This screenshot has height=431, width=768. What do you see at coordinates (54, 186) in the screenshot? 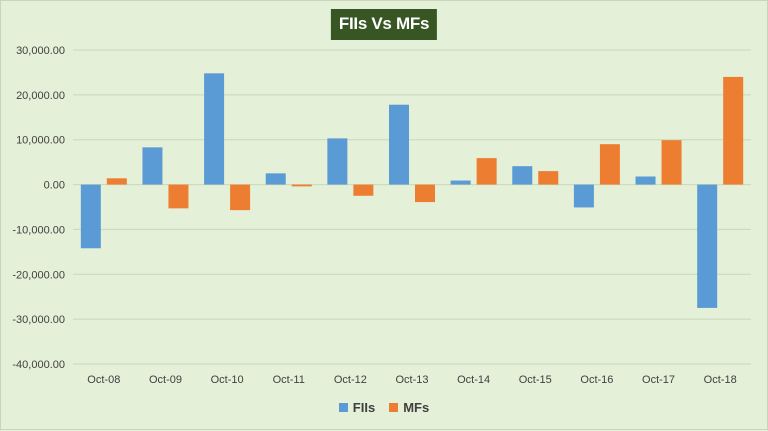
I see `y-tick-label: 0.00` at bounding box center [54, 186].